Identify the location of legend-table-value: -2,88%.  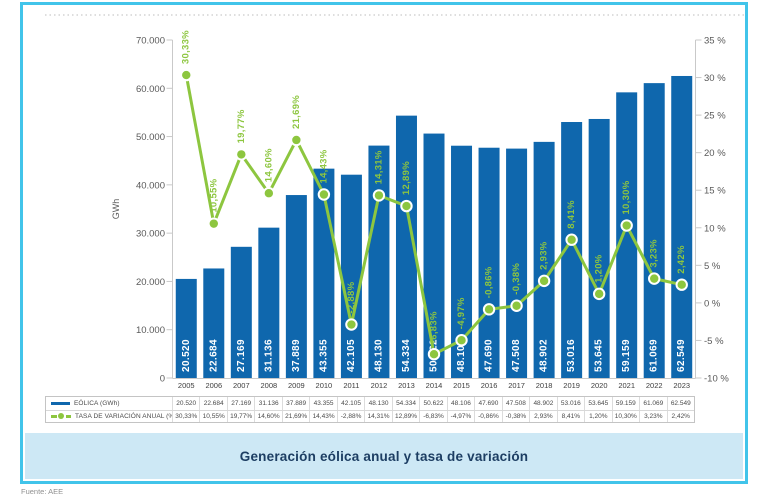
(350, 416).